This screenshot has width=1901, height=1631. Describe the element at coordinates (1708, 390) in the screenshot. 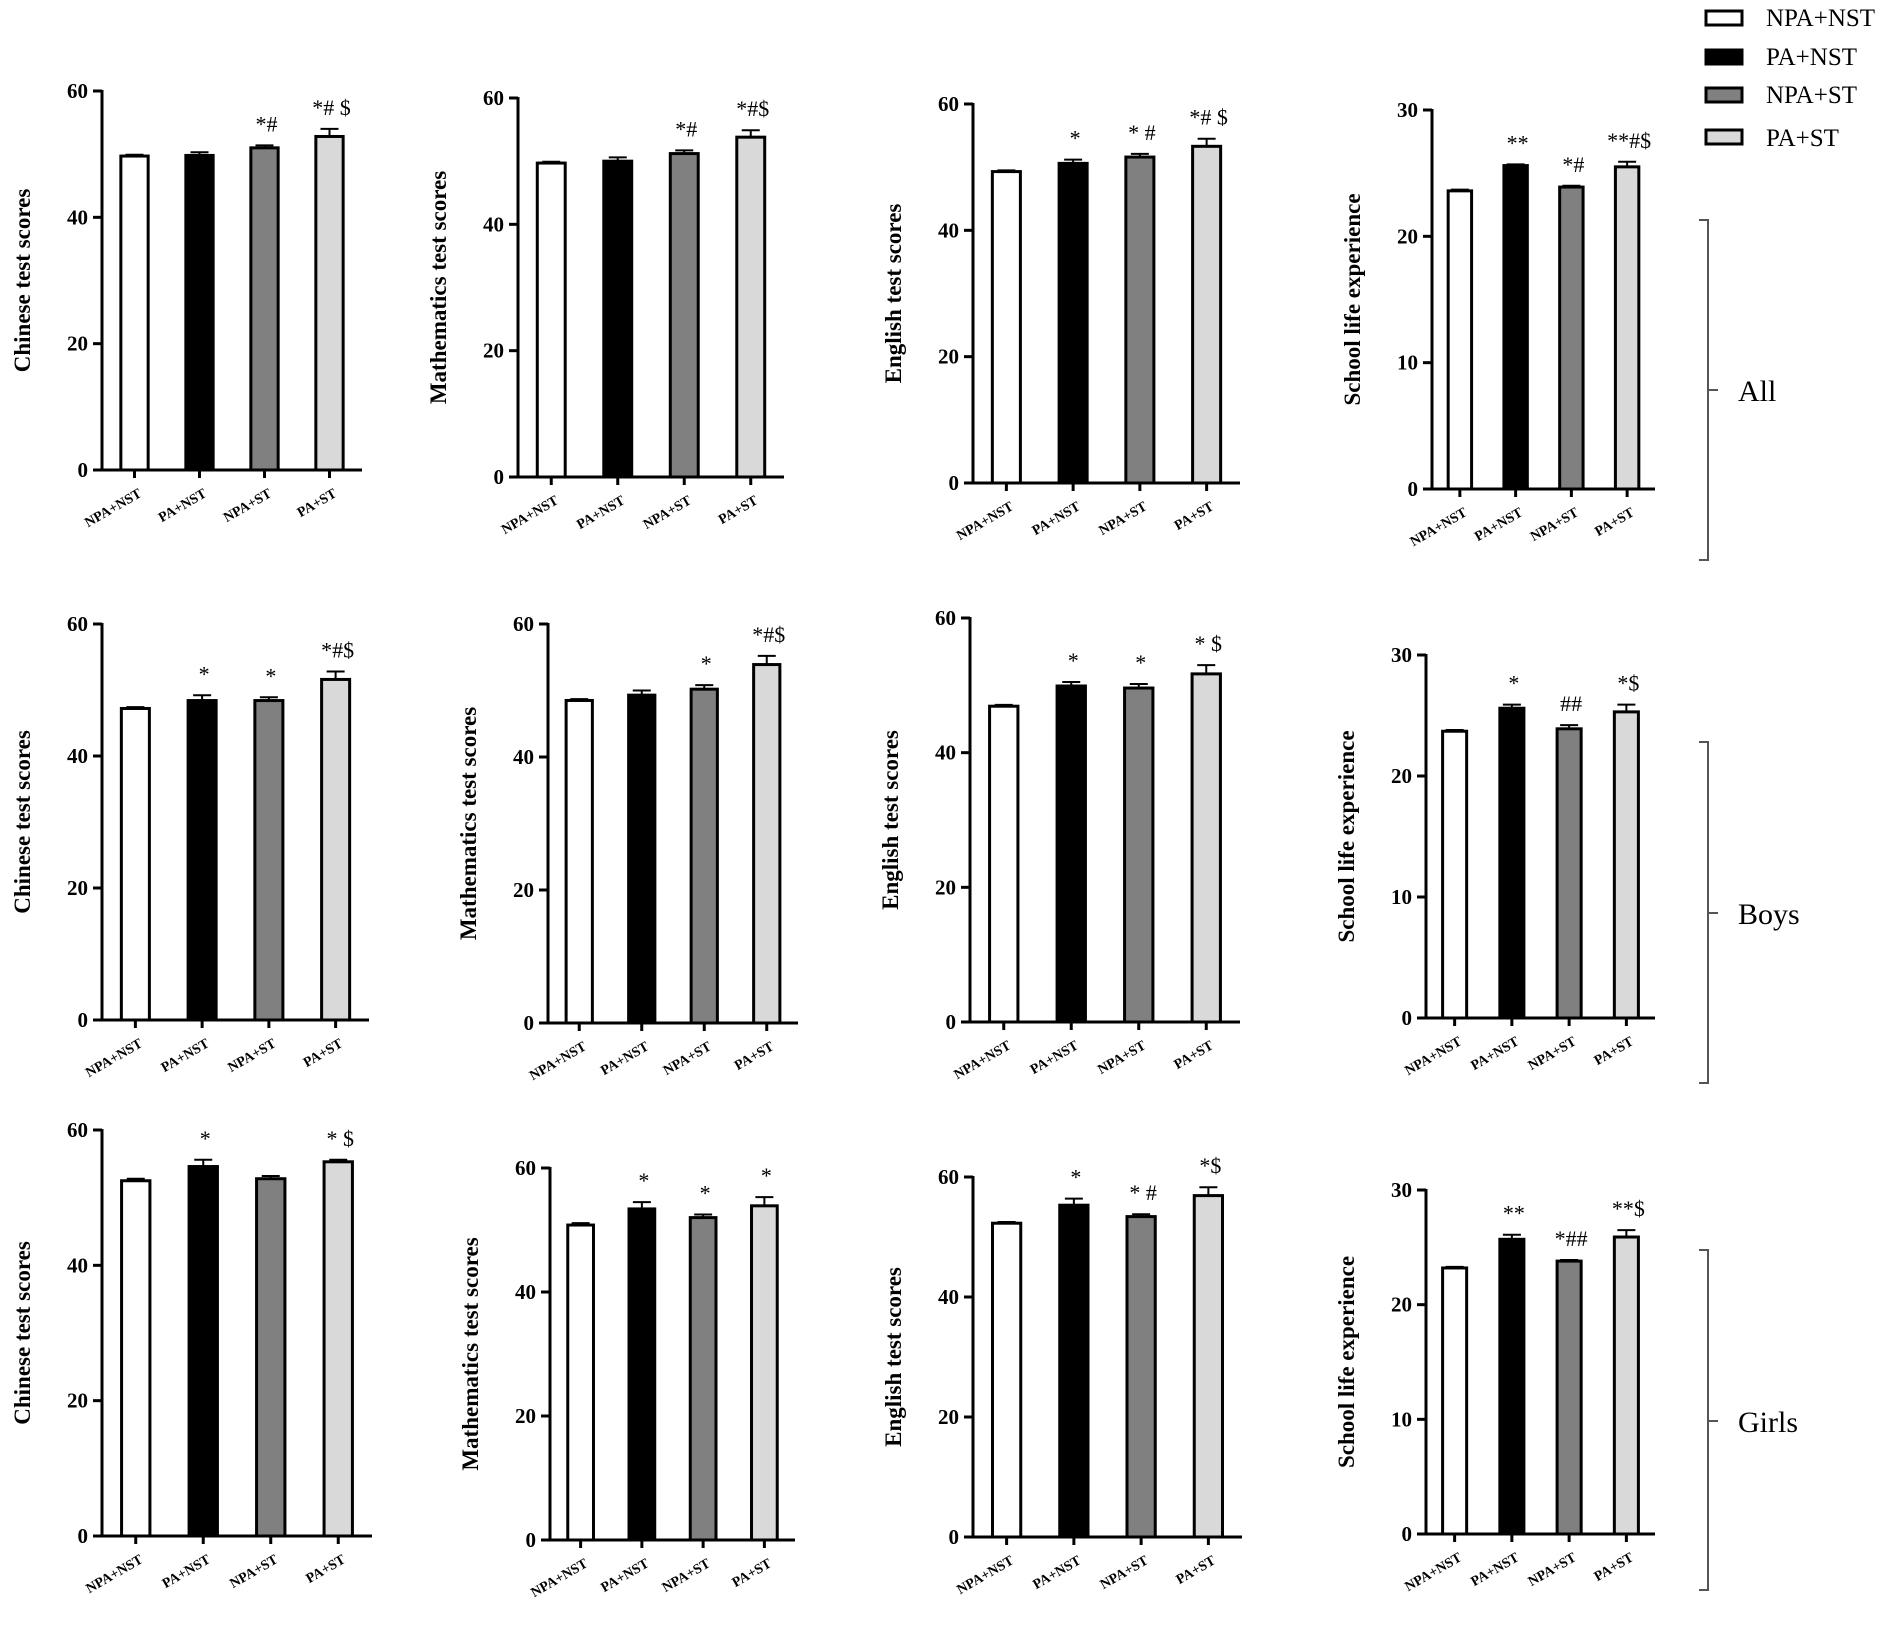

I see `group-bracket-all` at that location.